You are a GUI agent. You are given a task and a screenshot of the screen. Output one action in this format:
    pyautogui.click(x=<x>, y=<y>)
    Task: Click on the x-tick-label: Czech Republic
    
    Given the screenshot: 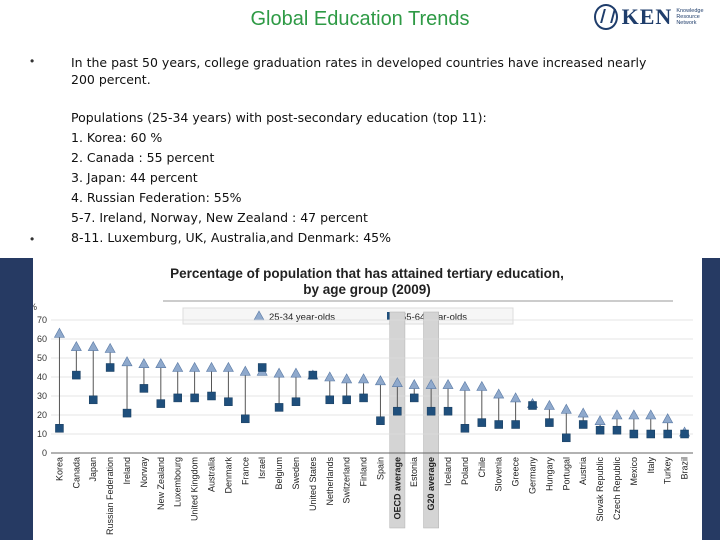 What is the action you would take?
    pyautogui.click(x=617, y=489)
    